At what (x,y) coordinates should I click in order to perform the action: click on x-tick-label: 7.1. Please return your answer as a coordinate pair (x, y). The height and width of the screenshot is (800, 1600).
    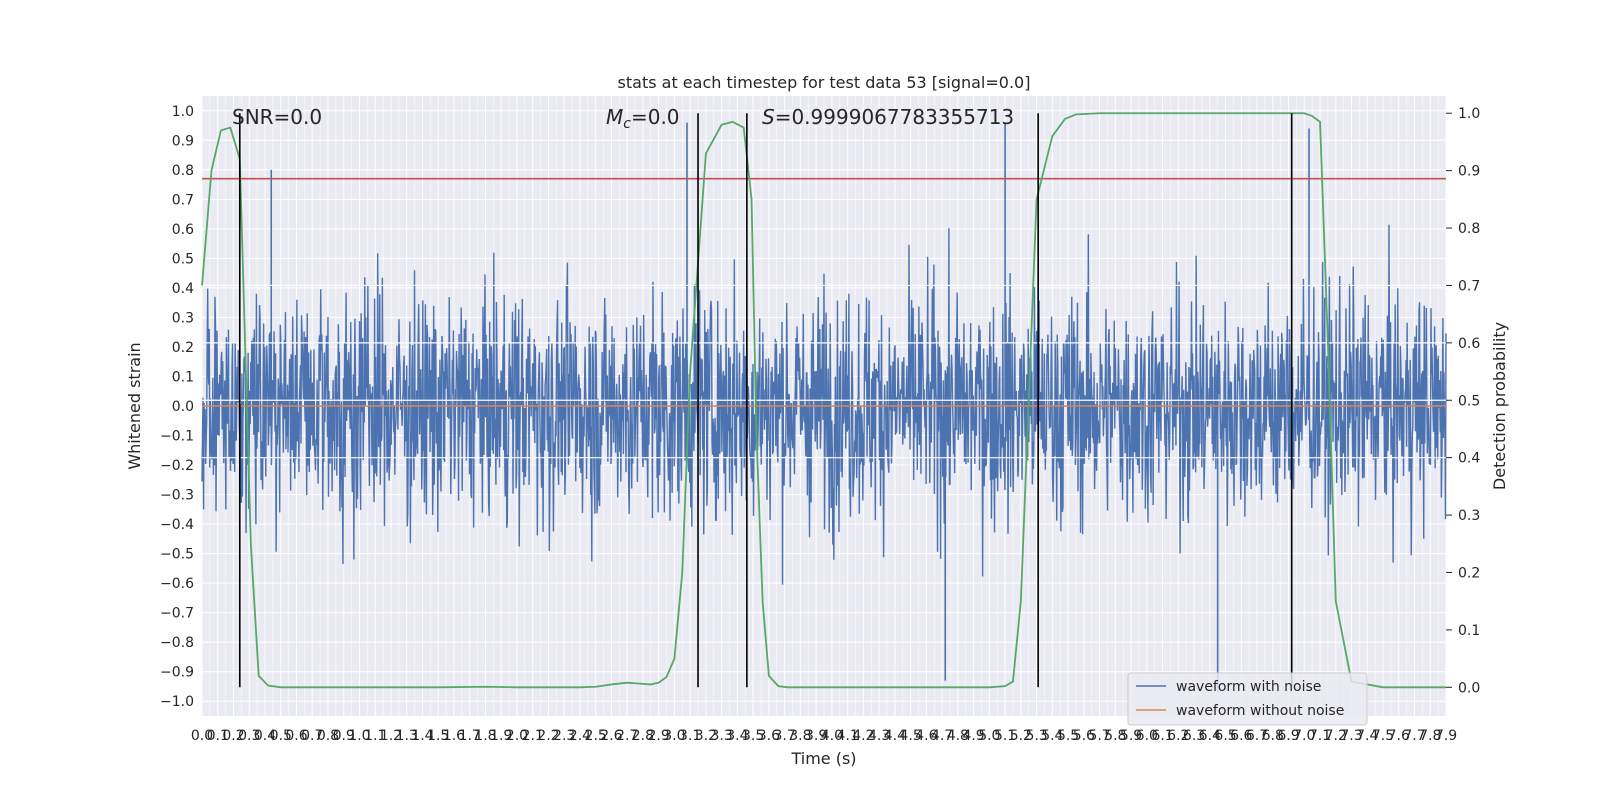
    Looking at the image, I should click on (1320, 736).